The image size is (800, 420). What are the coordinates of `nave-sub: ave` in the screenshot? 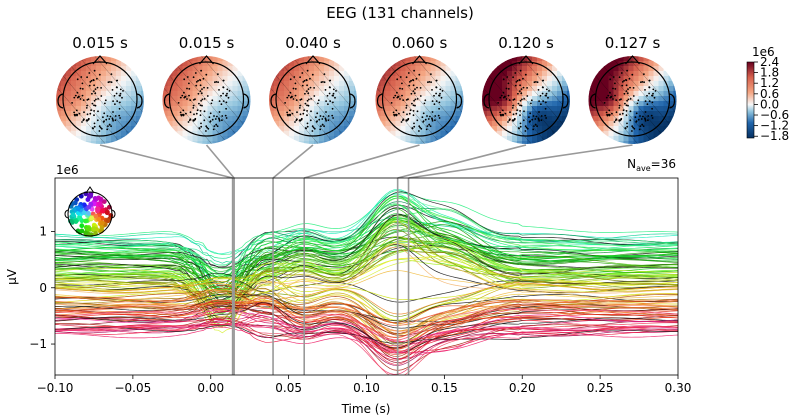 It's located at (643, 168).